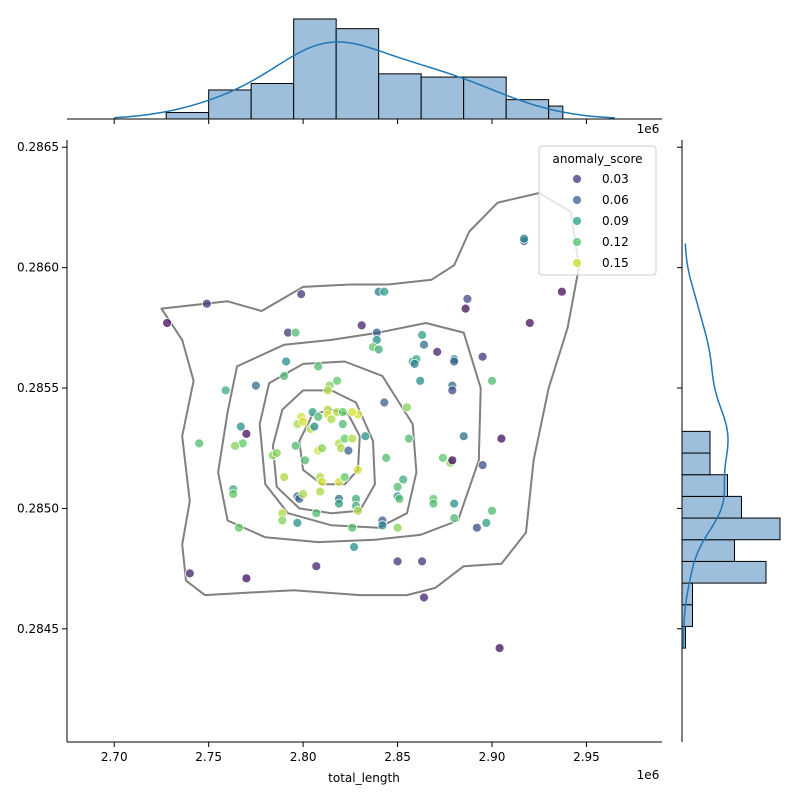 This screenshot has height=800, width=800. I want to click on legend-title: anomaly_score, so click(597, 159).